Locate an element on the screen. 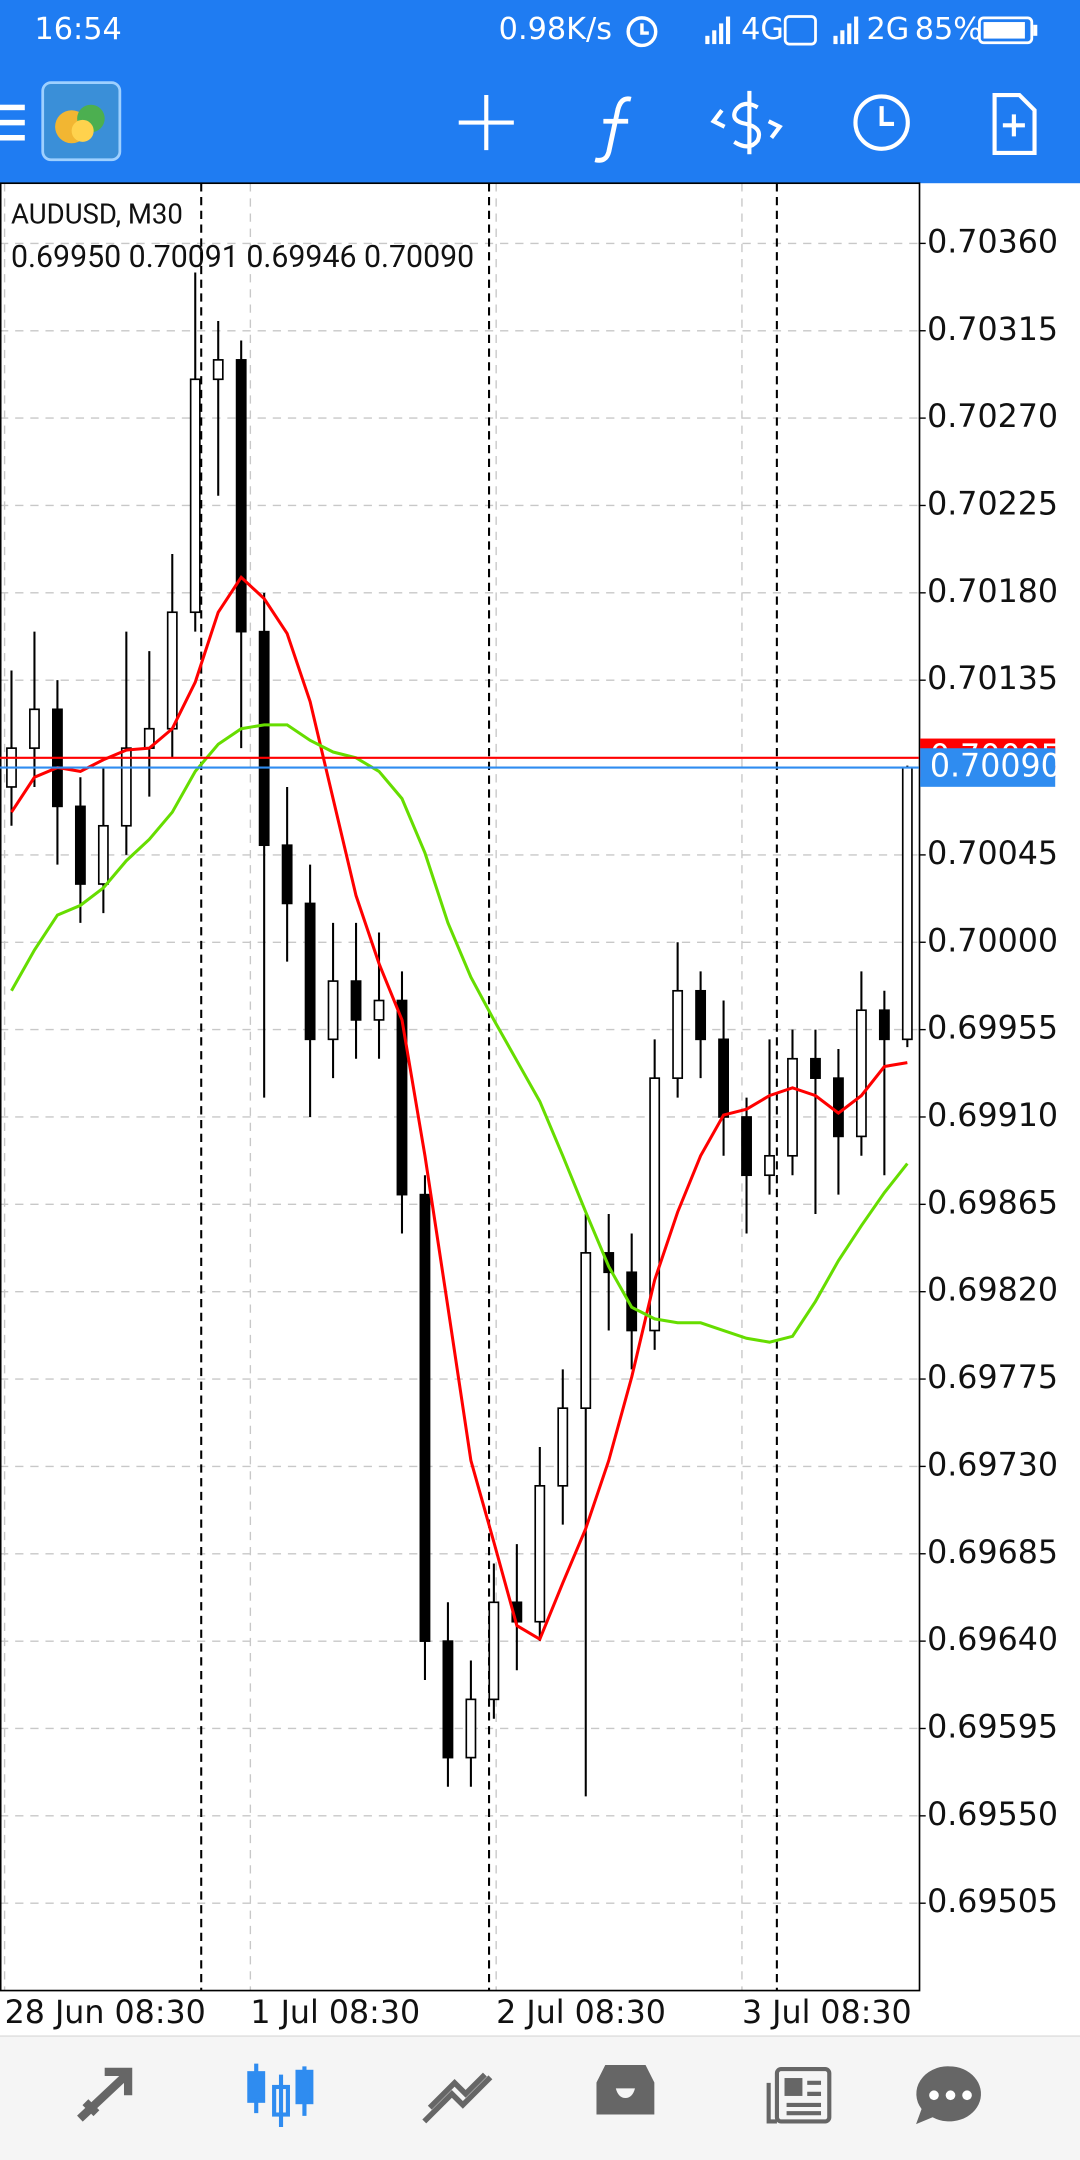  indicators-button is located at coordinates (613, 129).